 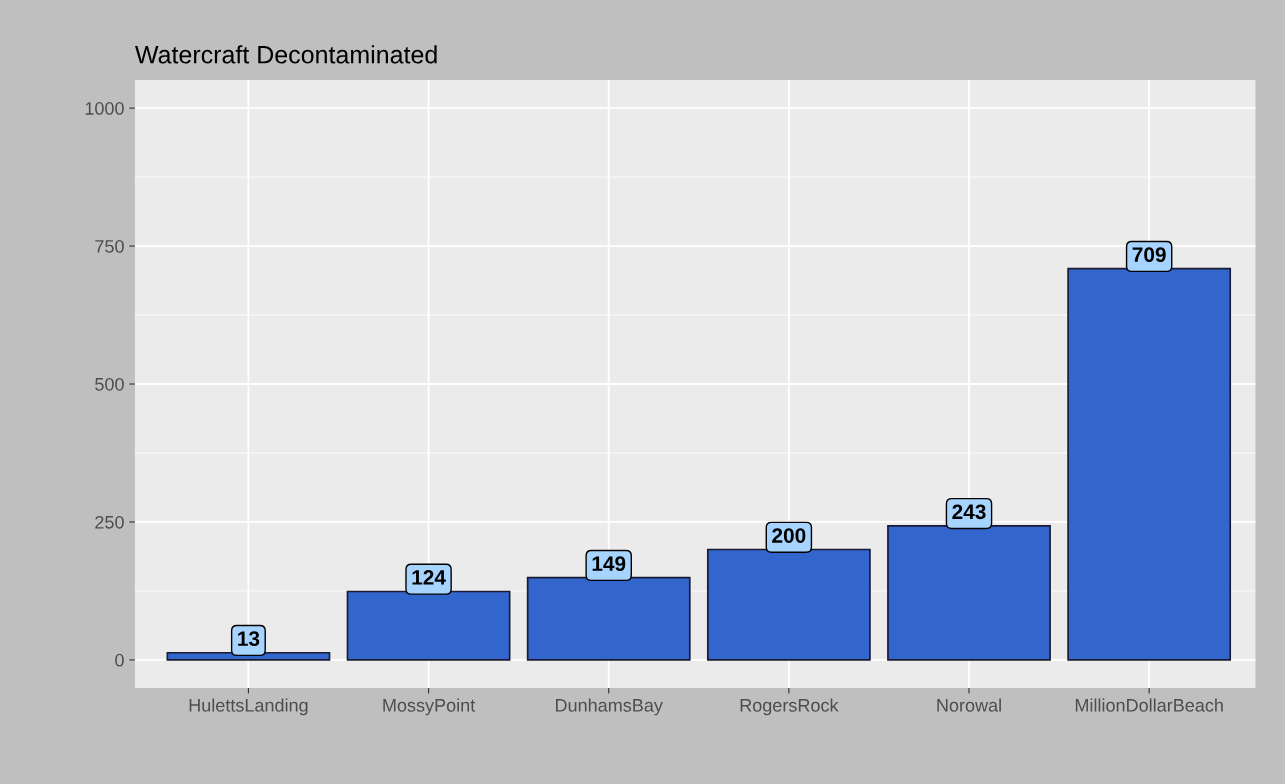 I want to click on y-tick-label: 750, so click(x=109, y=246).